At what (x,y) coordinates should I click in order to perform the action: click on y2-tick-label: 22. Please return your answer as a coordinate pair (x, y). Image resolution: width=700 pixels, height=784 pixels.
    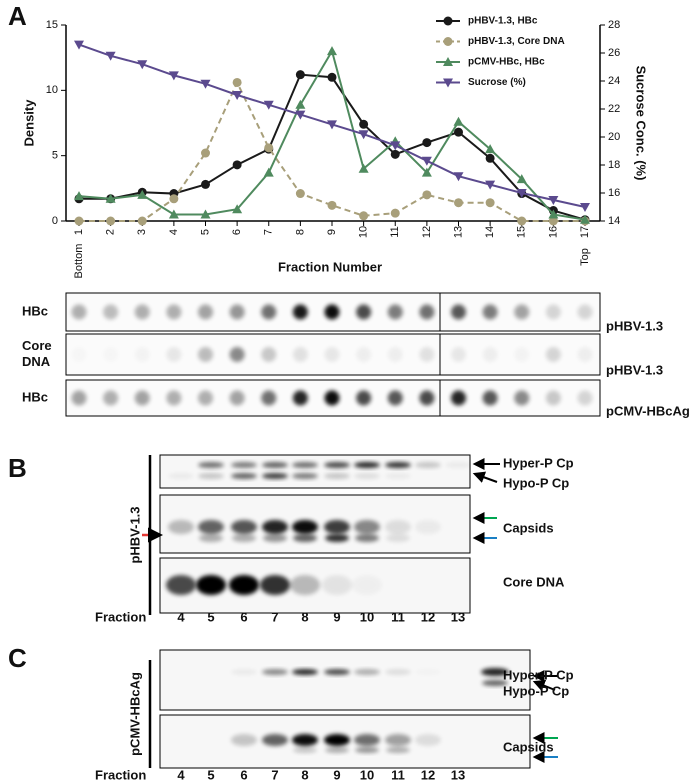
    Looking at the image, I should click on (614, 109).